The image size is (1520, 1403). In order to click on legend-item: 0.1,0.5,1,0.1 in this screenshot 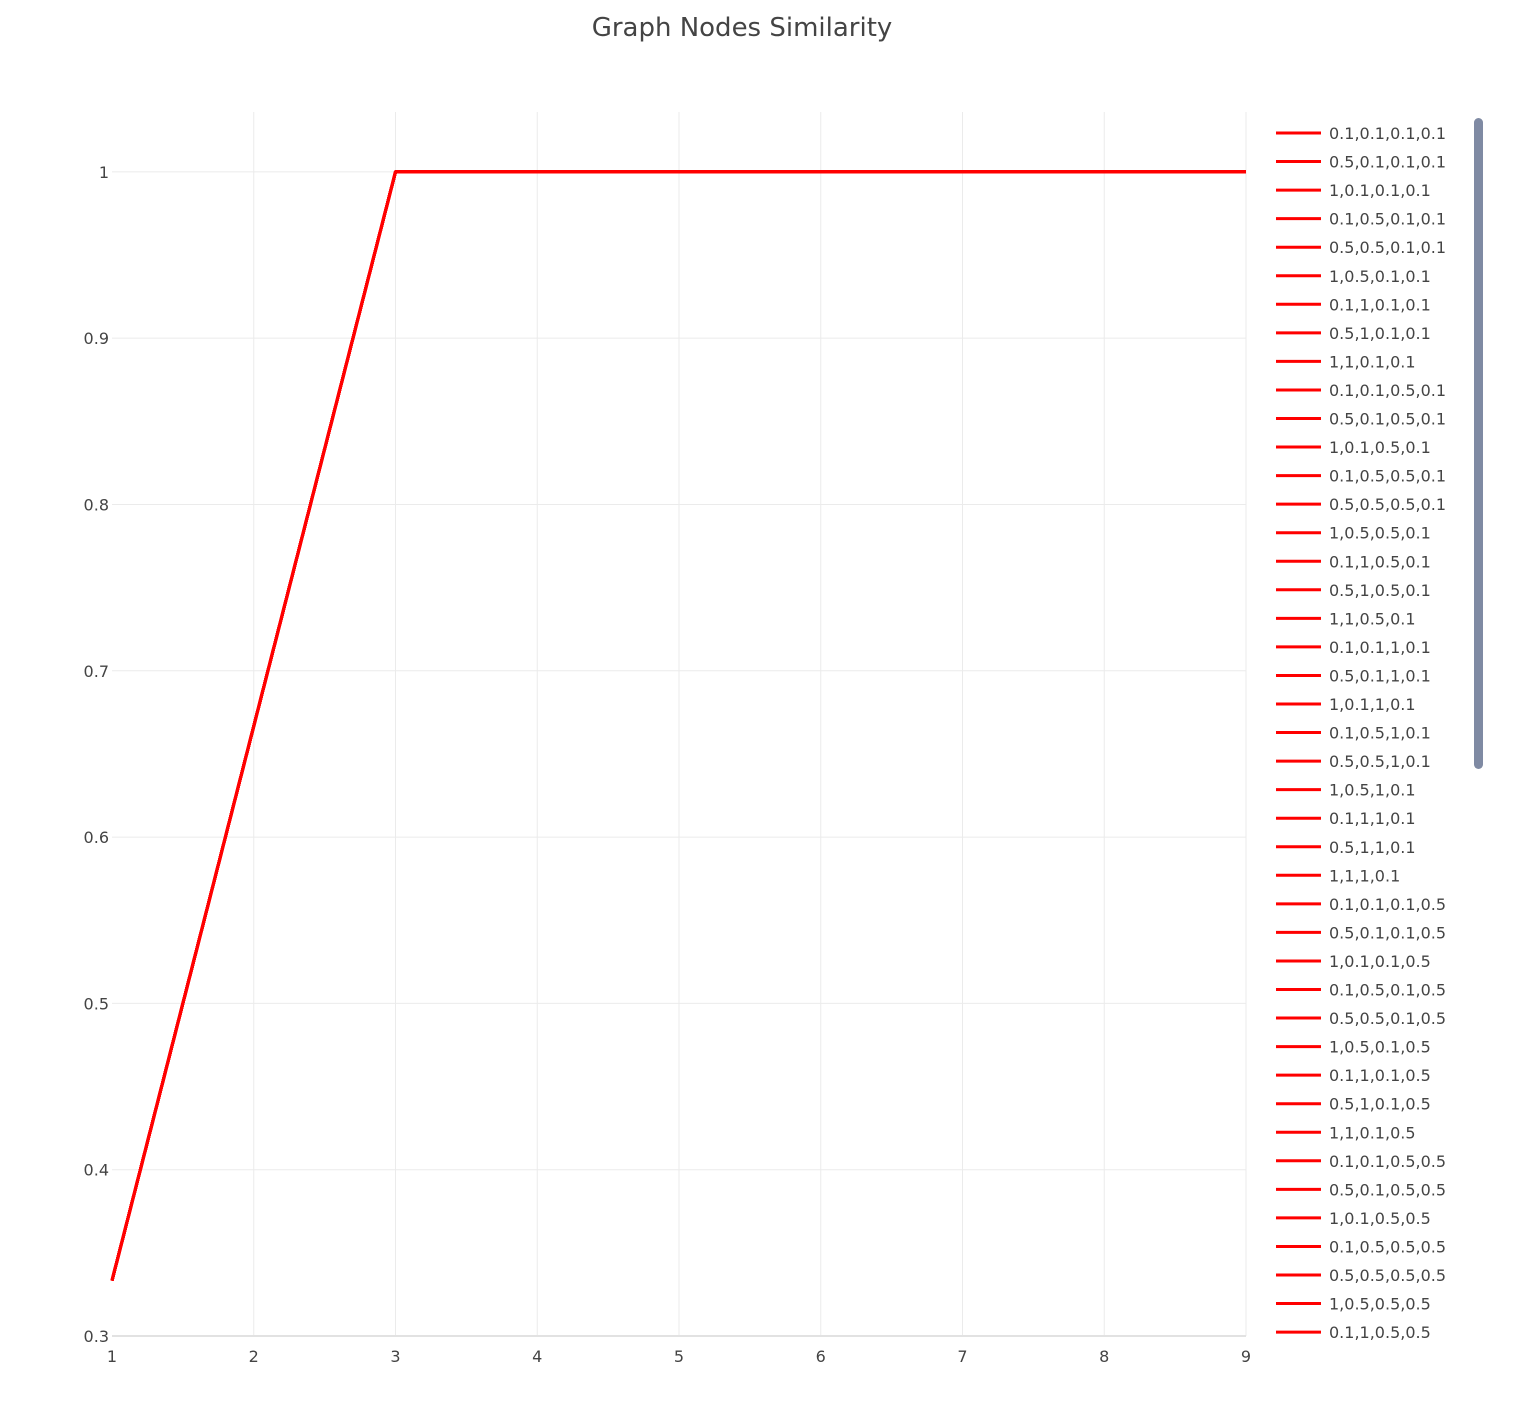, I will do `click(1353, 733)`.